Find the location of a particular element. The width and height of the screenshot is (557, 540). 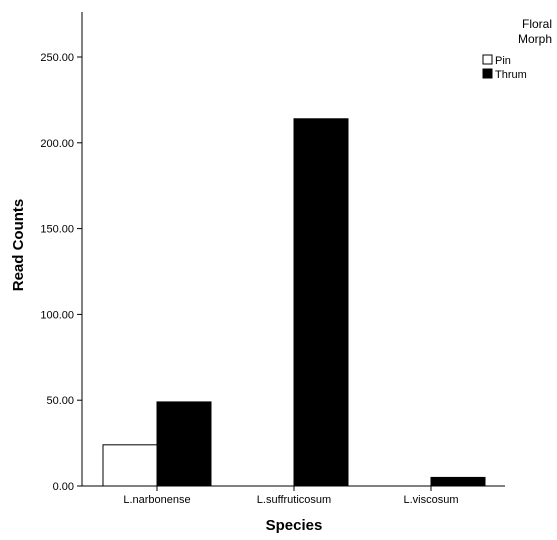

legend-label-thrum: Thrum is located at coordinates (511, 75).